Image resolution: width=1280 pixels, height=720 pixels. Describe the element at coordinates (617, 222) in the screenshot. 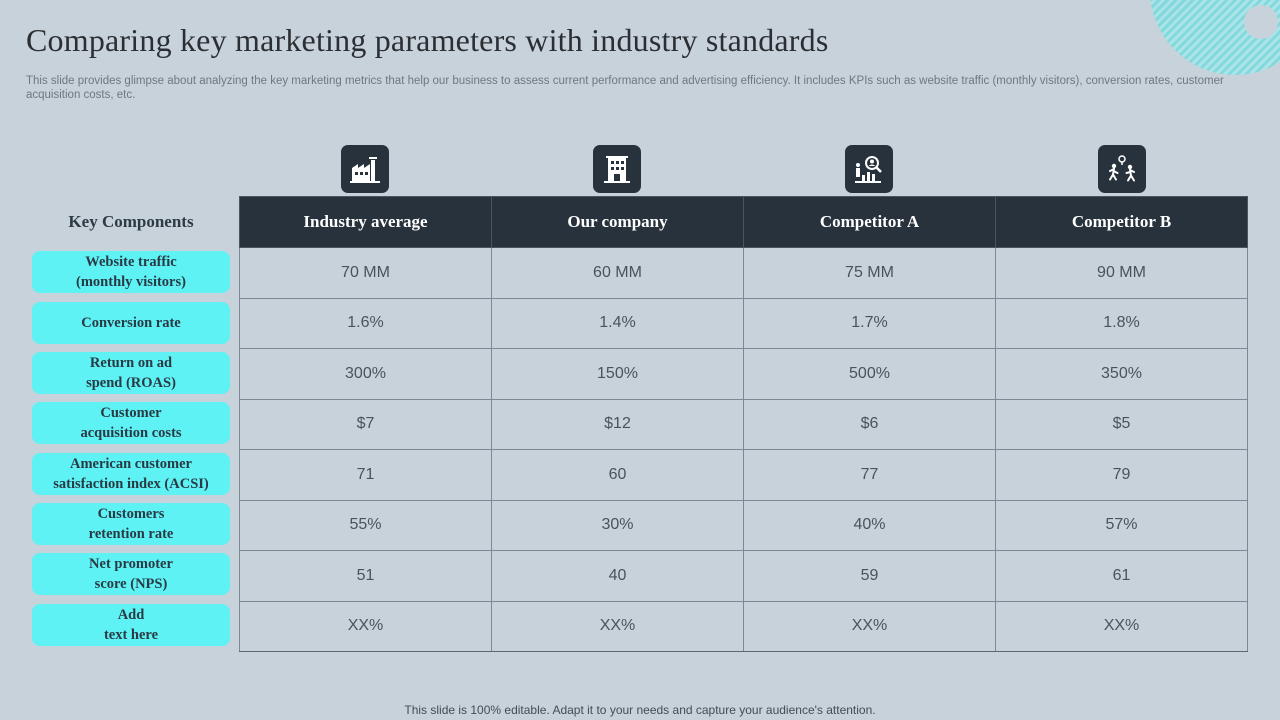

I see `column-header-our-company: Our company` at that location.